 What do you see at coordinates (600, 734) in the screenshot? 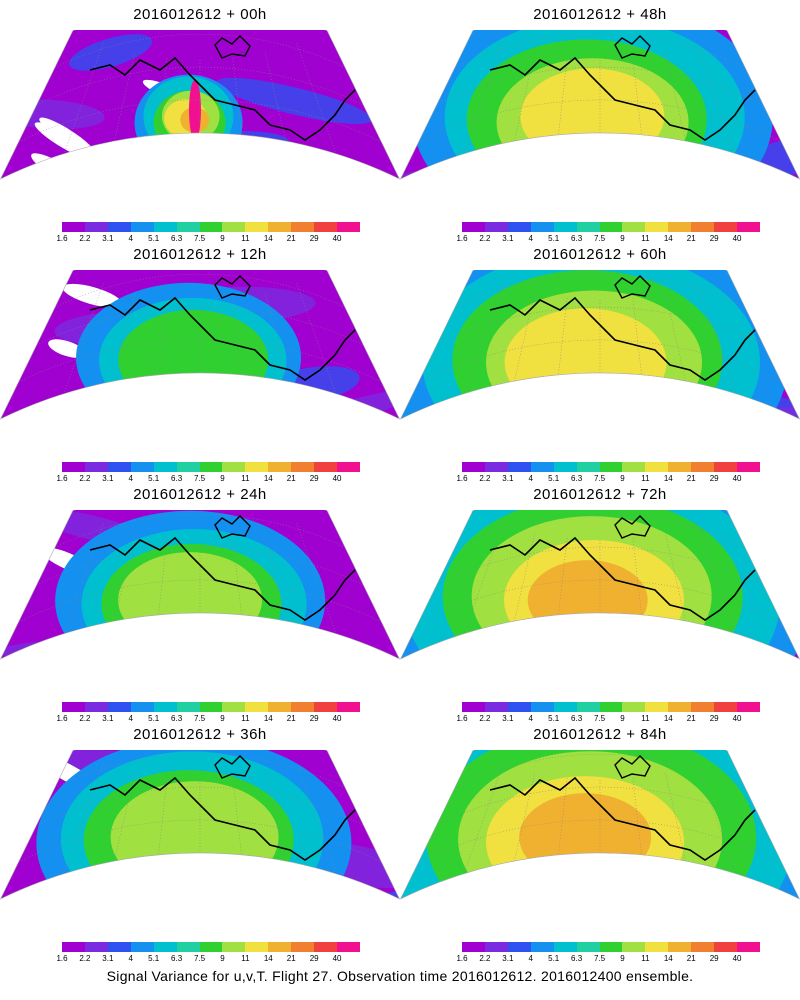
I see `panel-title: 2016012612 + 84h` at bounding box center [600, 734].